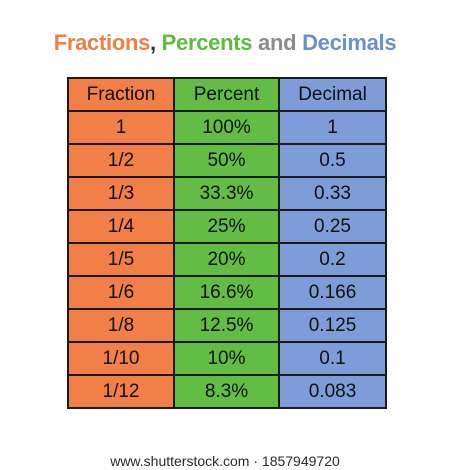 The width and height of the screenshot is (450, 470). I want to click on decimal-cell: 1, so click(332, 127).